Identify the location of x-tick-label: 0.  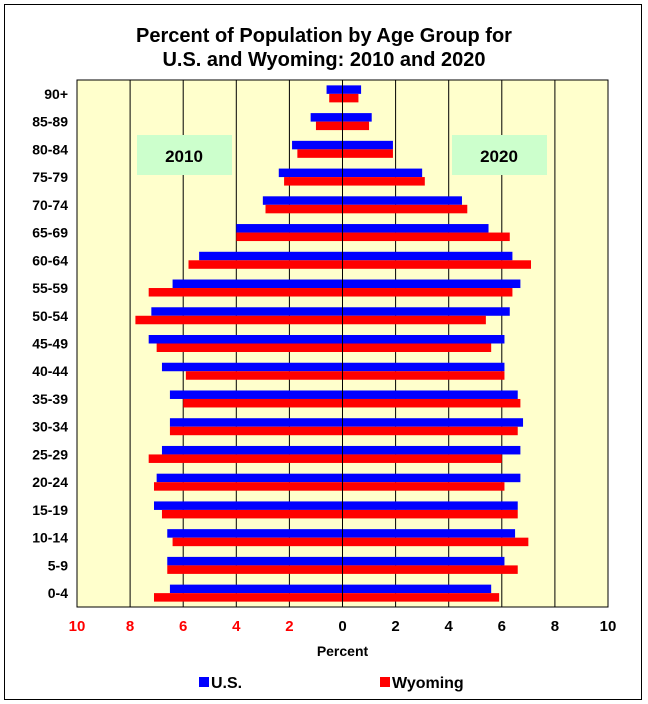
(342, 626).